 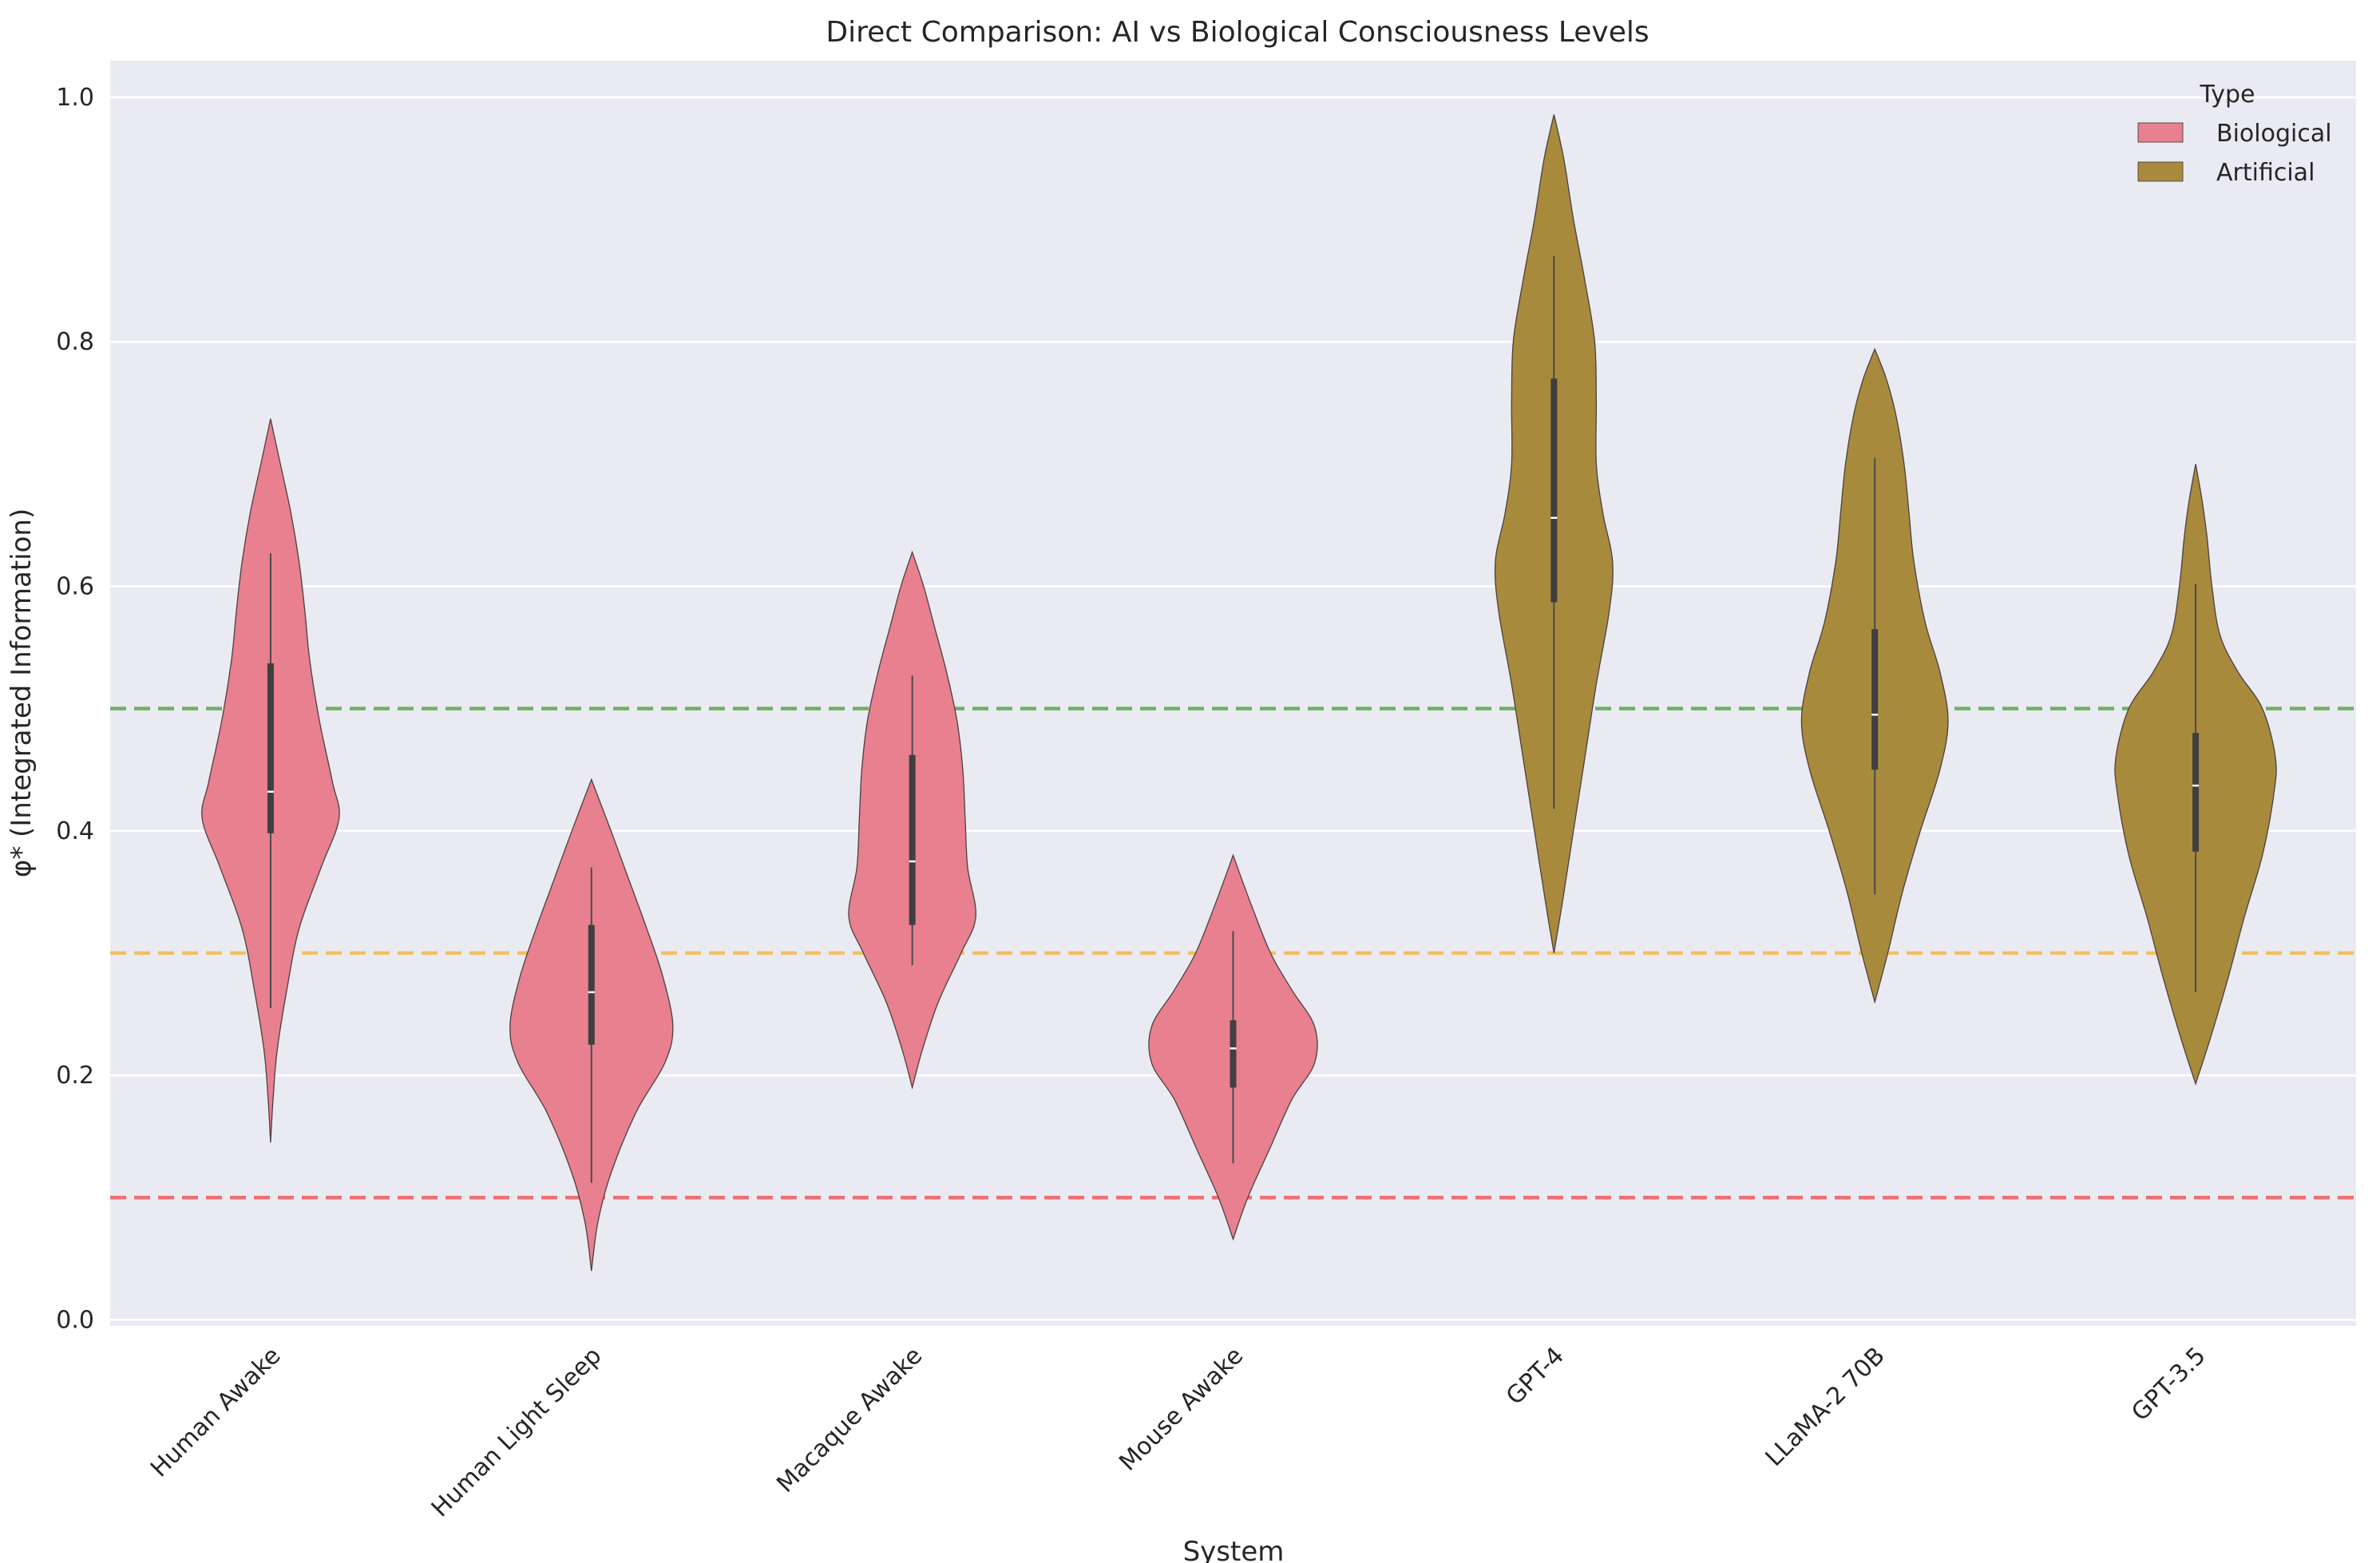 I want to click on legend: Type Biological Artificial, so click(x=2234, y=134).